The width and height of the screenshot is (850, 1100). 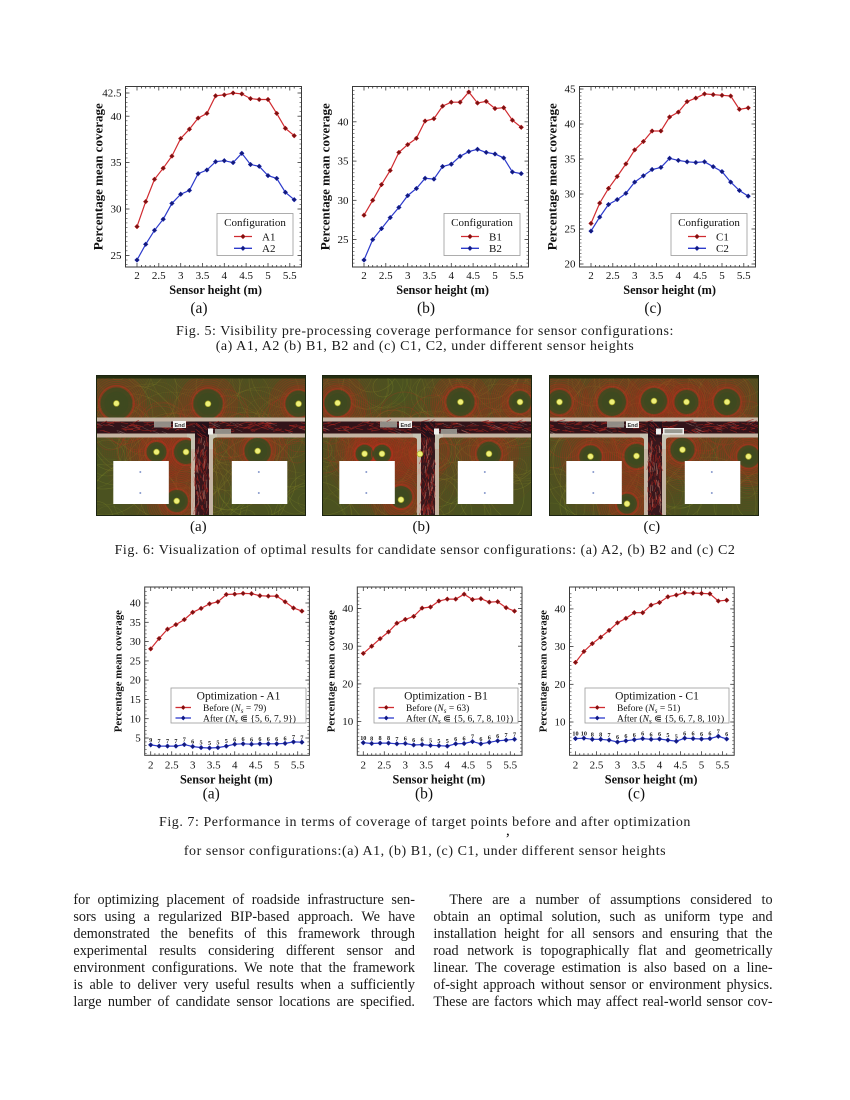 What do you see at coordinates (552, 176) in the screenshot?
I see `svg-text: Percentage mean coverage` at bounding box center [552, 176].